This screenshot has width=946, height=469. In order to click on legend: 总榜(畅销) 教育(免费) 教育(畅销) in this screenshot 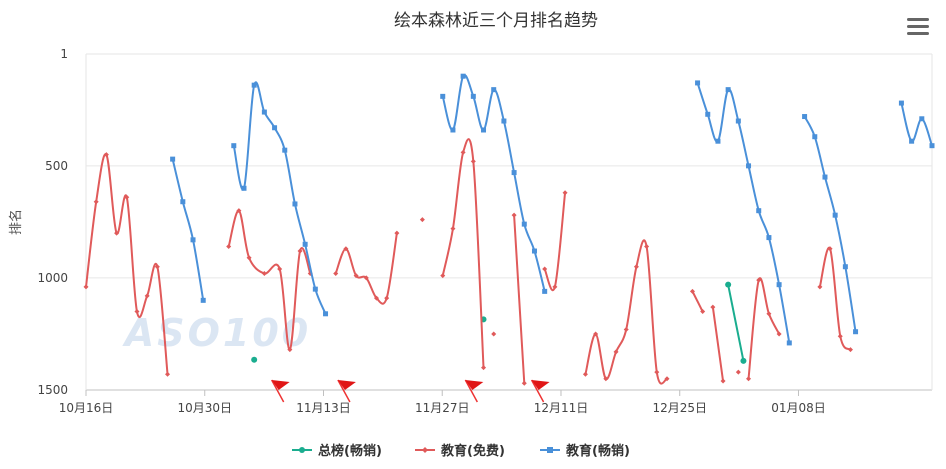, I will do `click(461, 451)`.